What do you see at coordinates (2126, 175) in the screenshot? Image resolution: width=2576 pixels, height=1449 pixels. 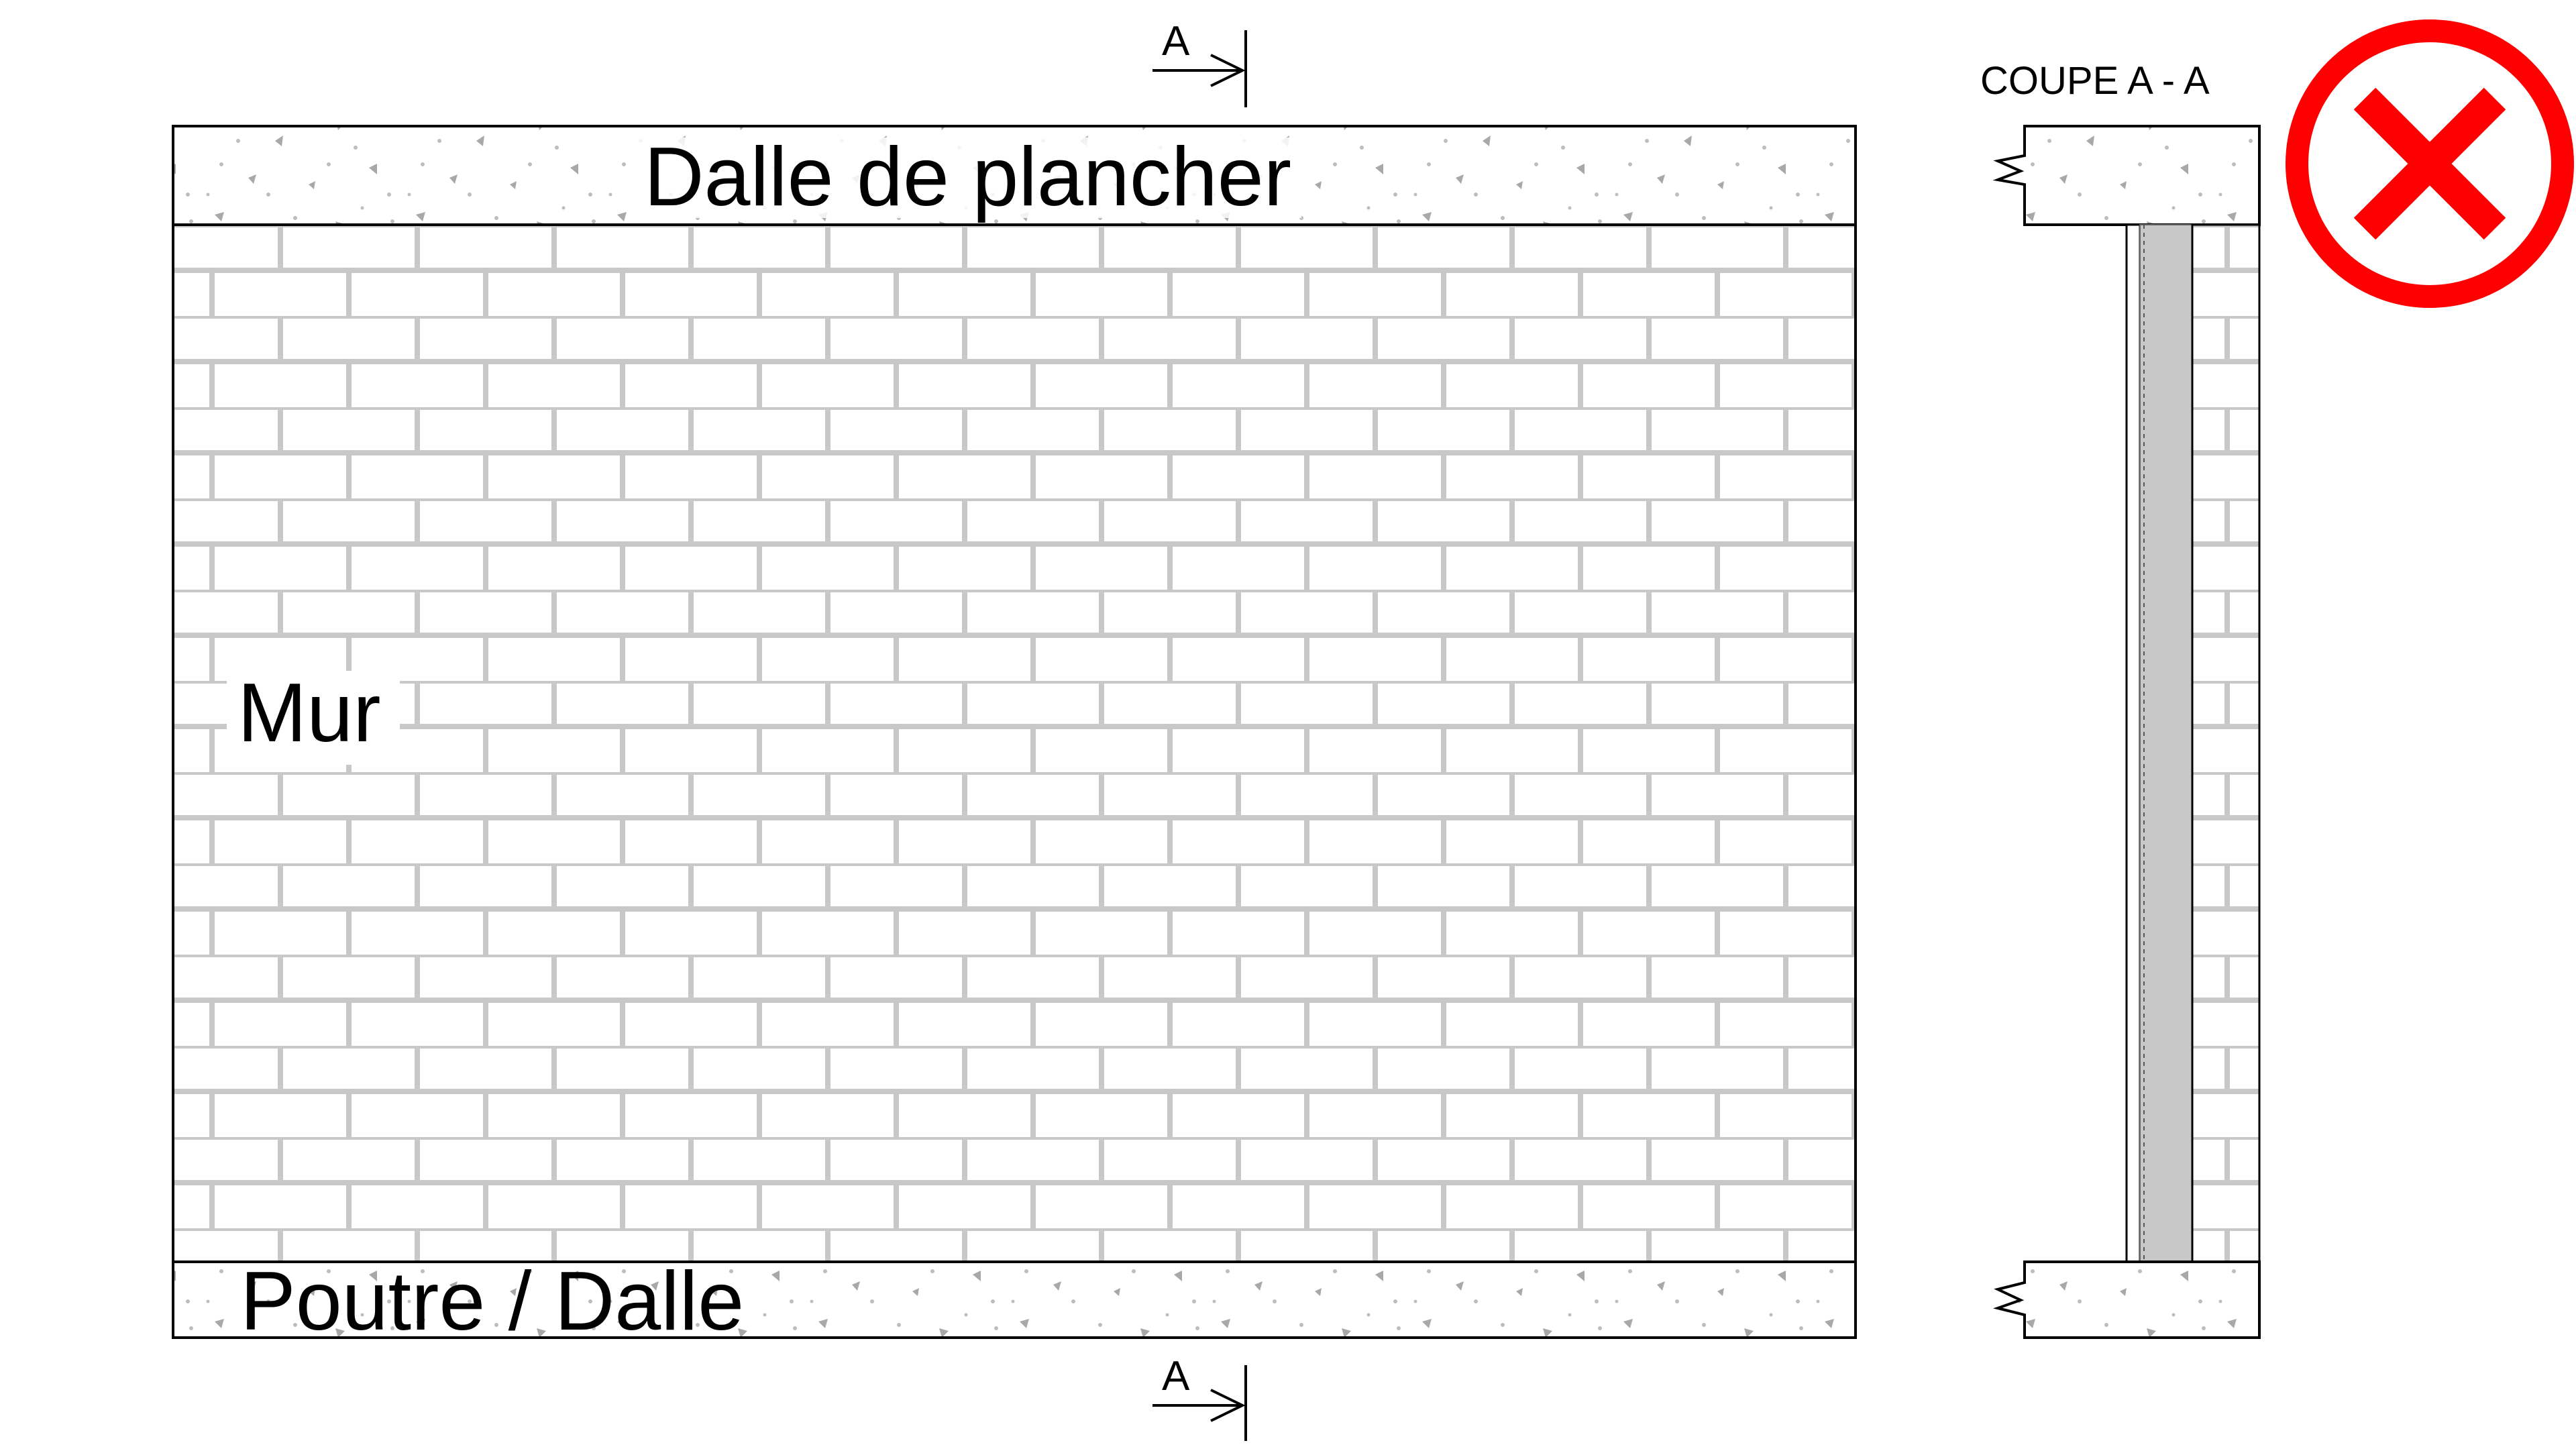 I see `section-top-slab` at bounding box center [2126, 175].